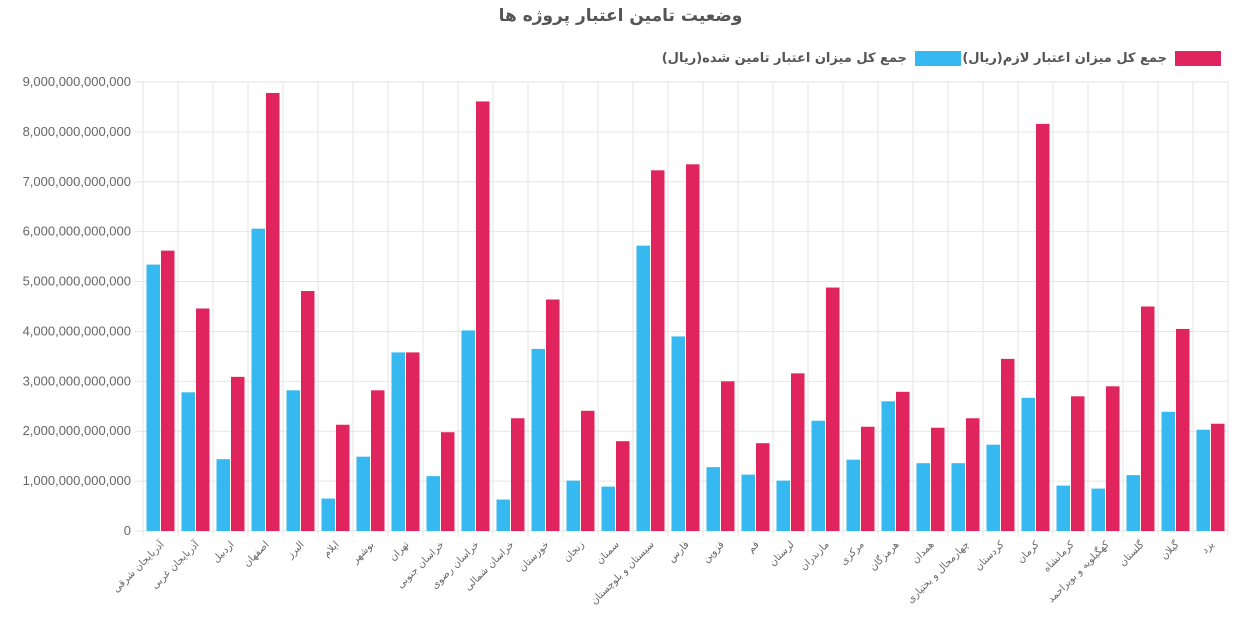  What do you see at coordinates (923, 552) in the screenshot?
I see `x-tick-label: همدان` at bounding box center [923, 552].